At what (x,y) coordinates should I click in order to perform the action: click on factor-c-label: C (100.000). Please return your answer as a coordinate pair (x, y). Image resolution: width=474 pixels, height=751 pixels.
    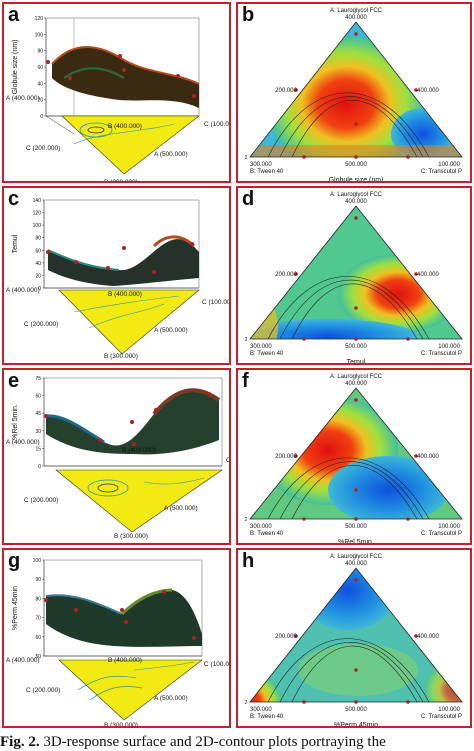
    Looking at the image, I should click on (217, 124).